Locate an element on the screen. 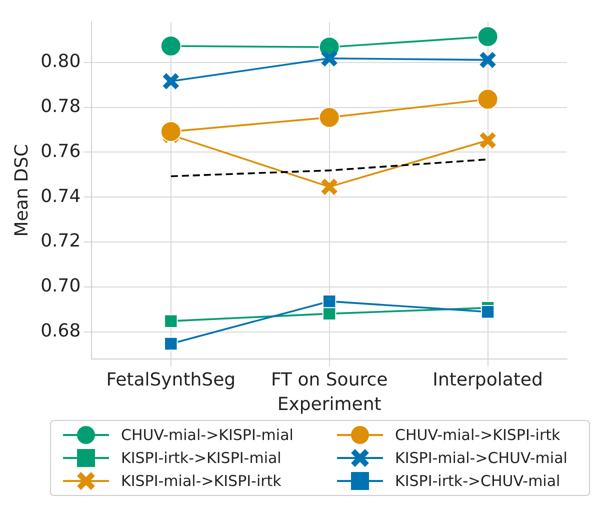 The width and height of the screenshot is (615, 506). legend-label: KISPI-mial->CHUV-mial is located at coordinates (481, 458).